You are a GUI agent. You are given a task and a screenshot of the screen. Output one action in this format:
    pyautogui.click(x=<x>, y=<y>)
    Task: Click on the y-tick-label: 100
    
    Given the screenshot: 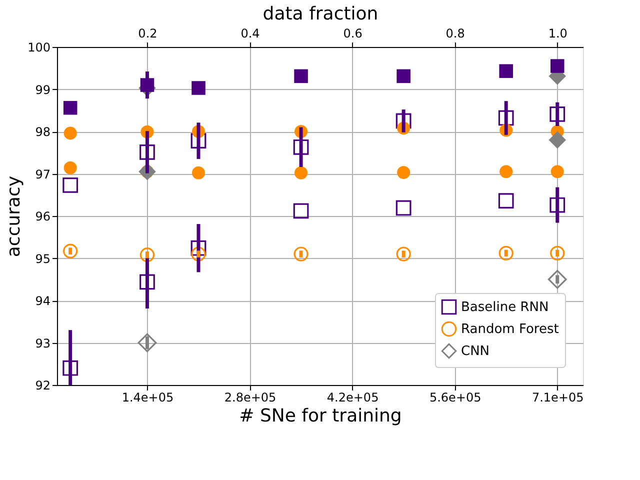 What is the action you would take?
    pyautogui.click(x=39, y=47)
    